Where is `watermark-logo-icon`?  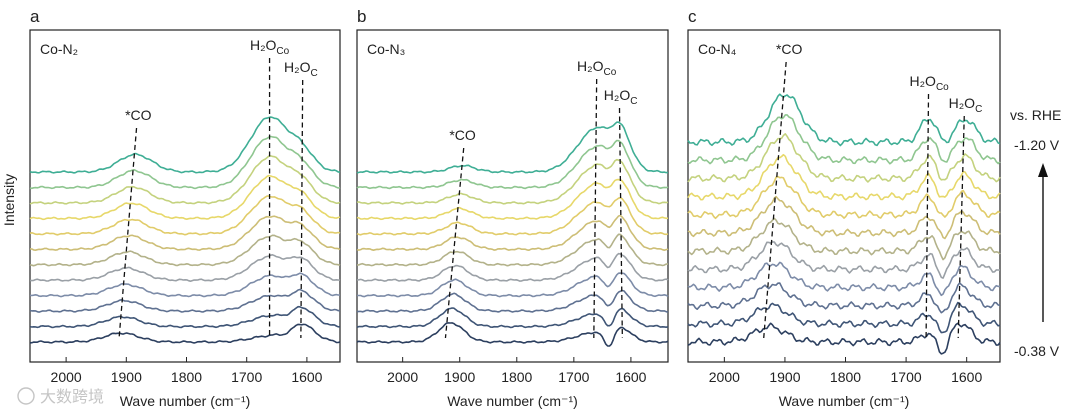 watermark-logo-icon is located at coordinates (26, 396).